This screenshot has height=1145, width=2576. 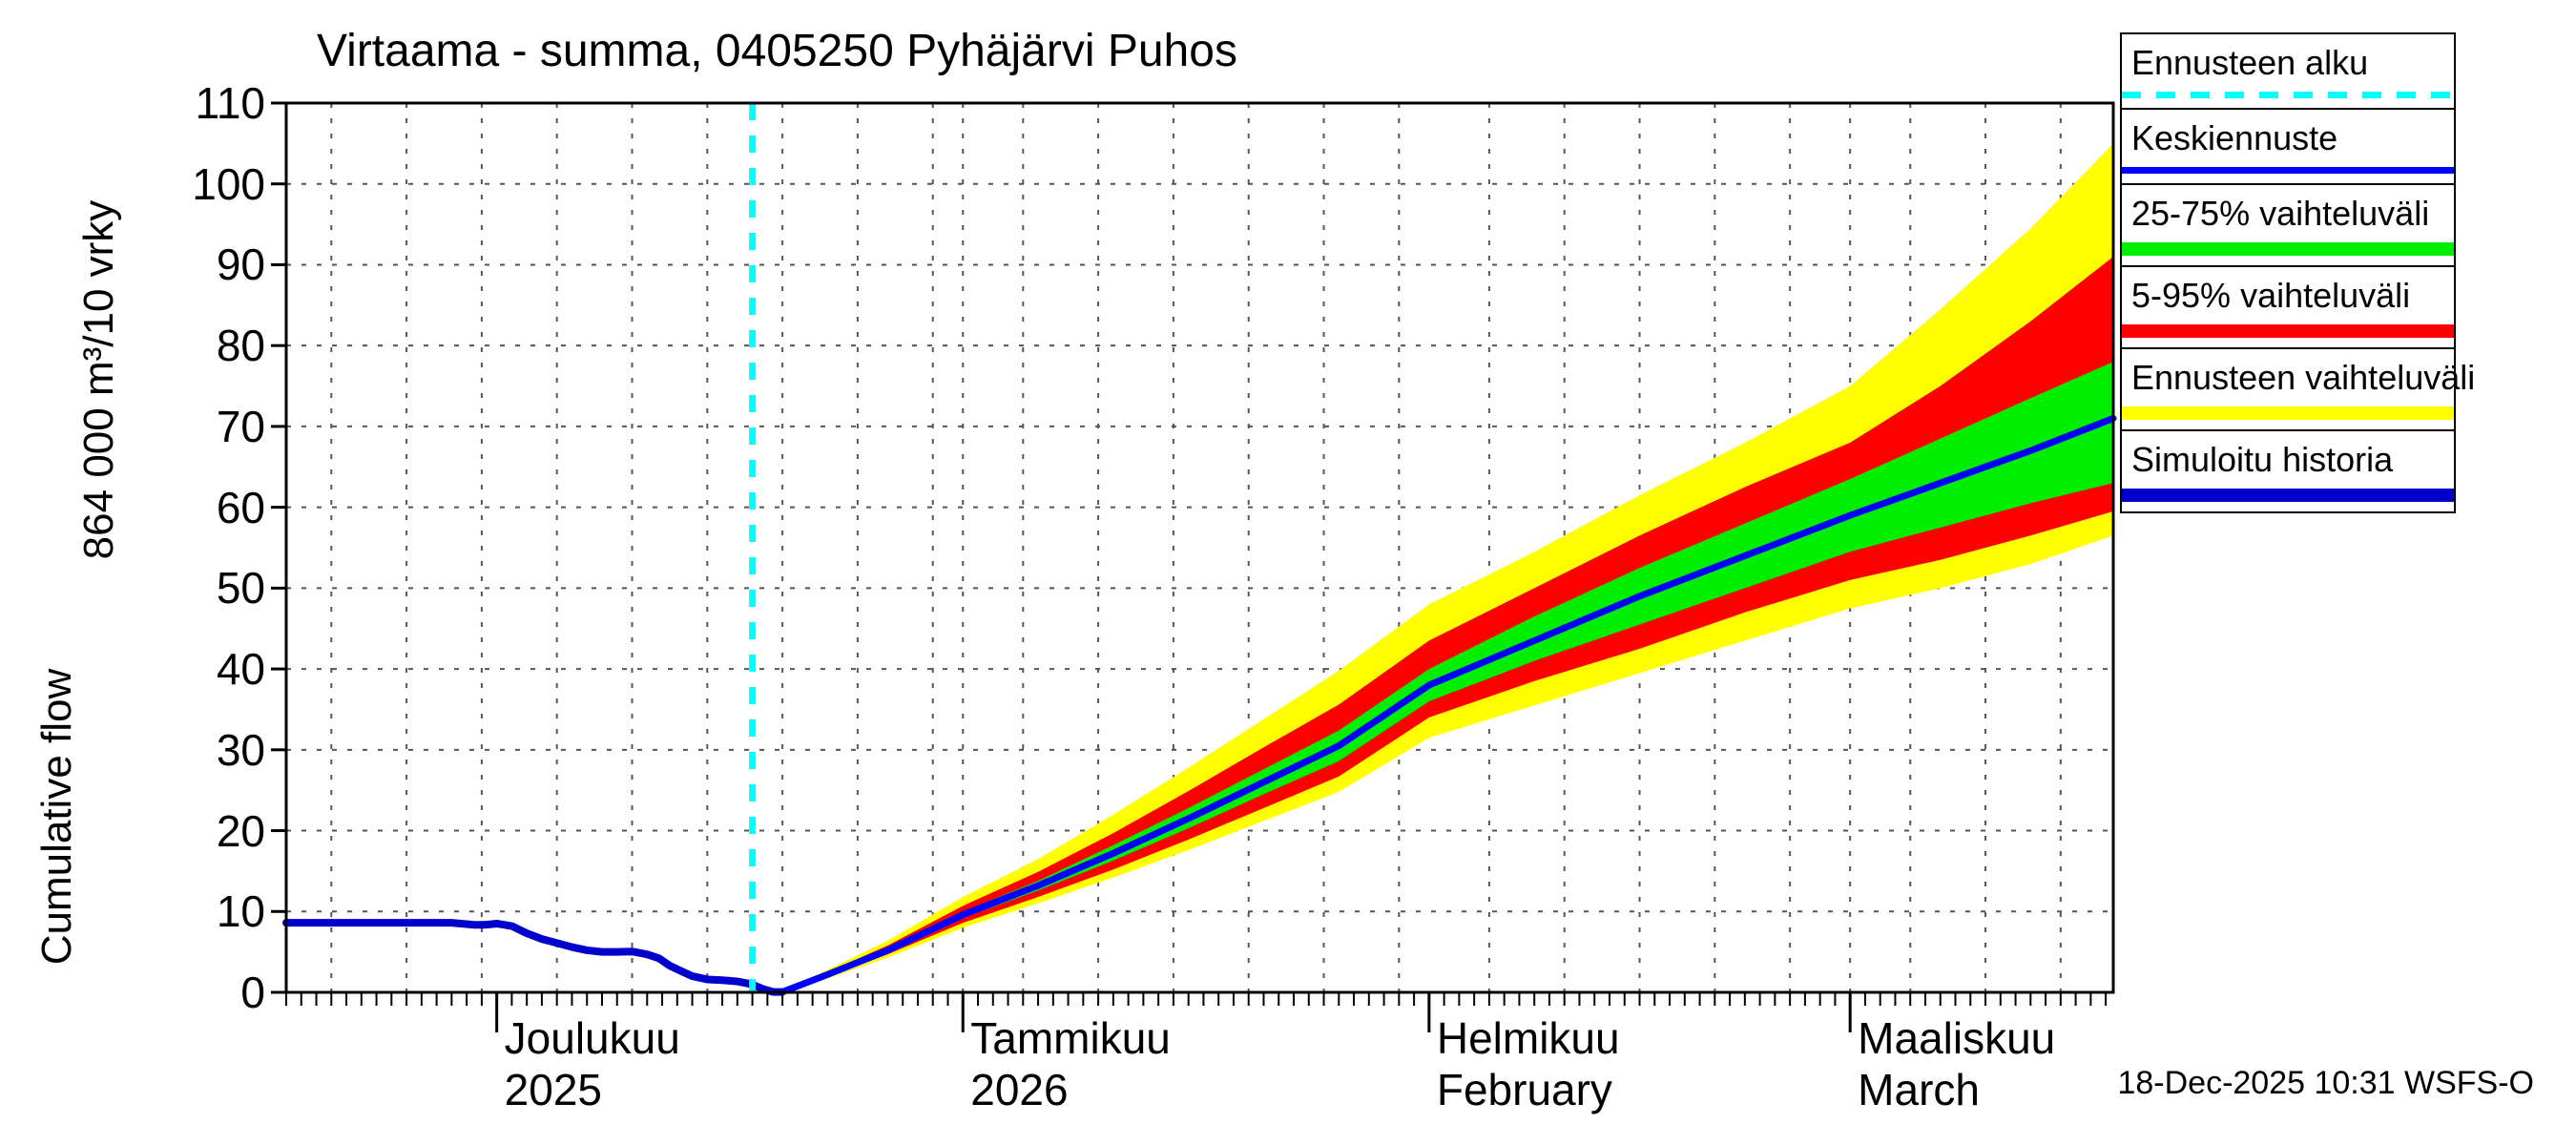 What do you see at coordinates (2262, 459) in the screenshot?
I see `legend-item-label: Simuloitu historia` at bounding box center [2262, 459].